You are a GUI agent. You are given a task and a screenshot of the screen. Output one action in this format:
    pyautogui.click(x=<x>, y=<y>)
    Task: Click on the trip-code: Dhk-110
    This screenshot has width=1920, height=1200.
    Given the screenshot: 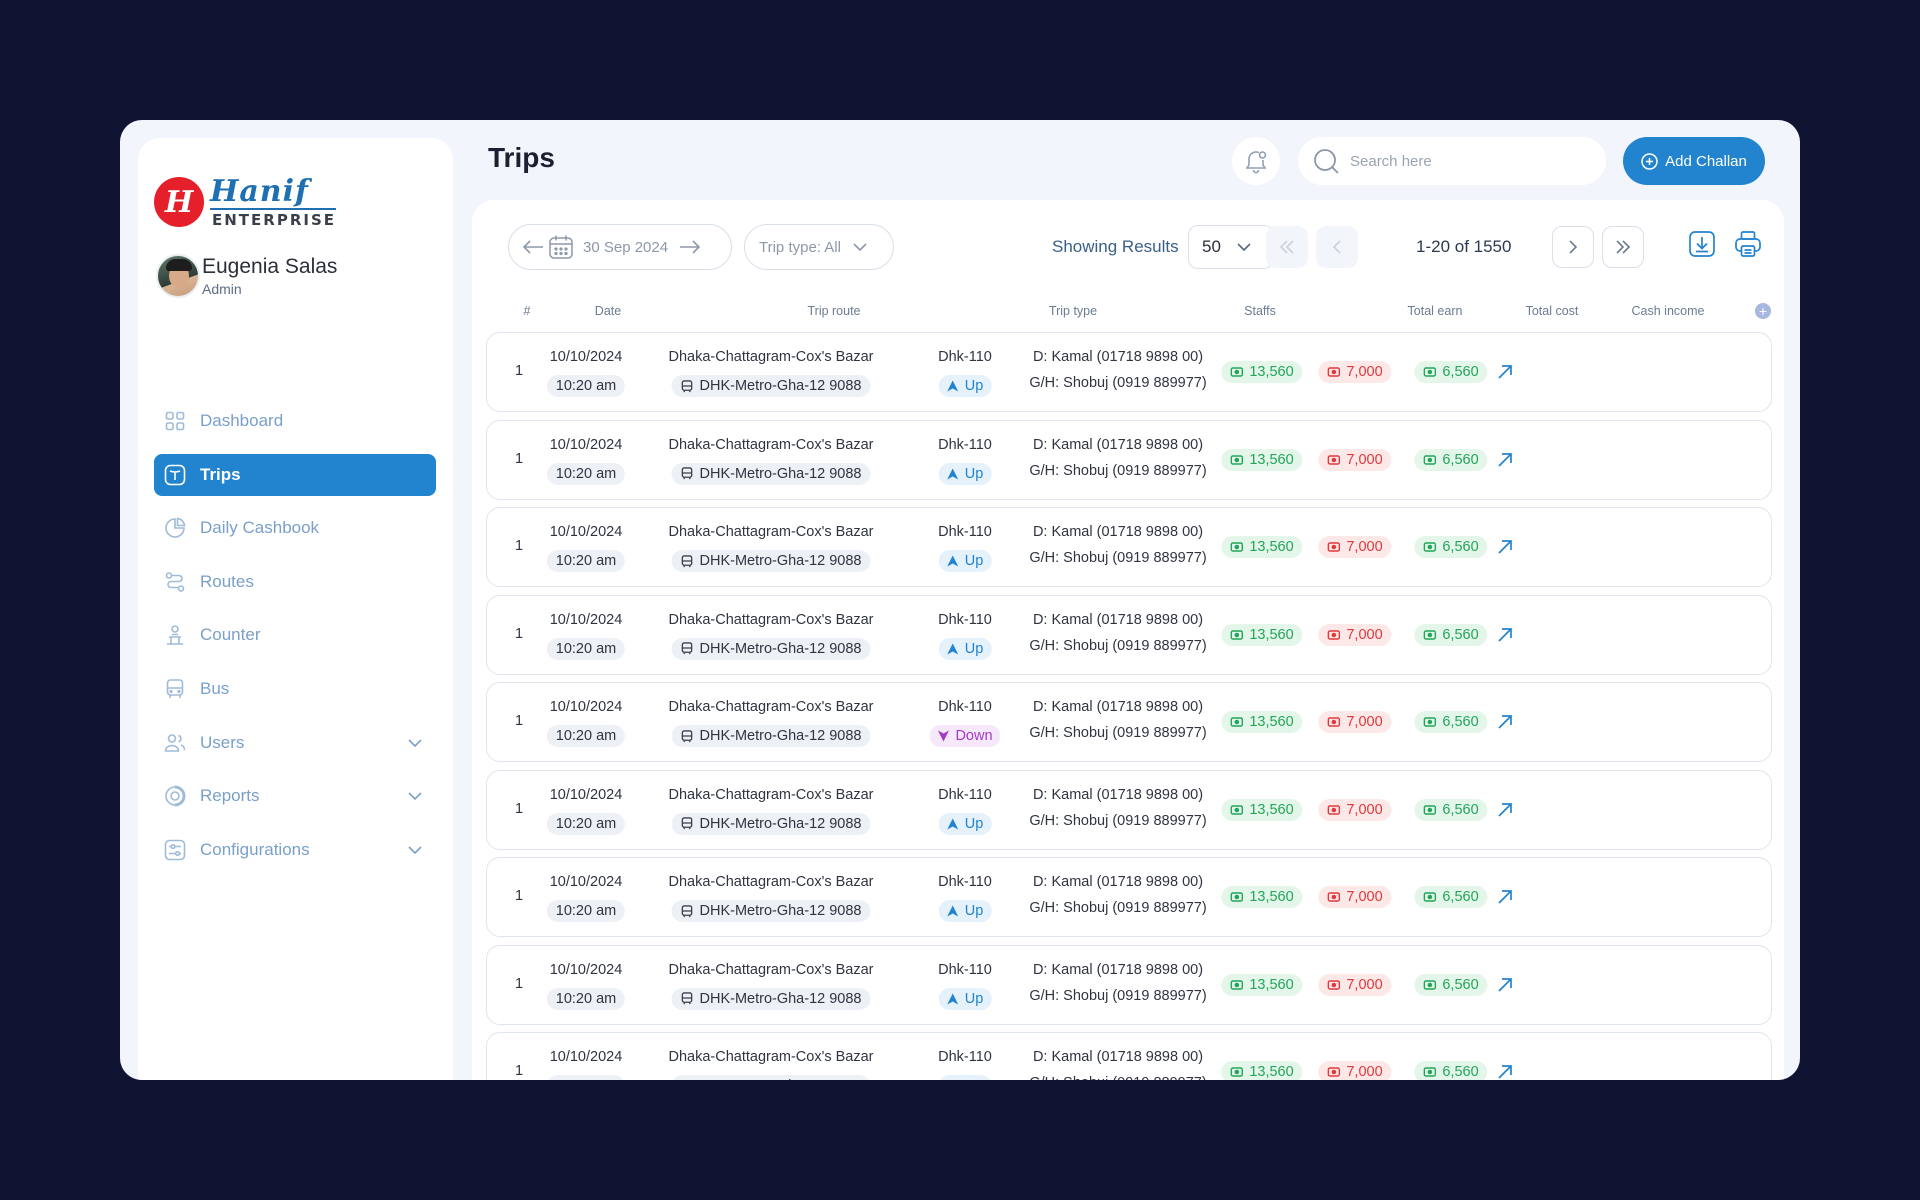 What is the action you would take?
    pyautogui.click(x=965, y=619)
    